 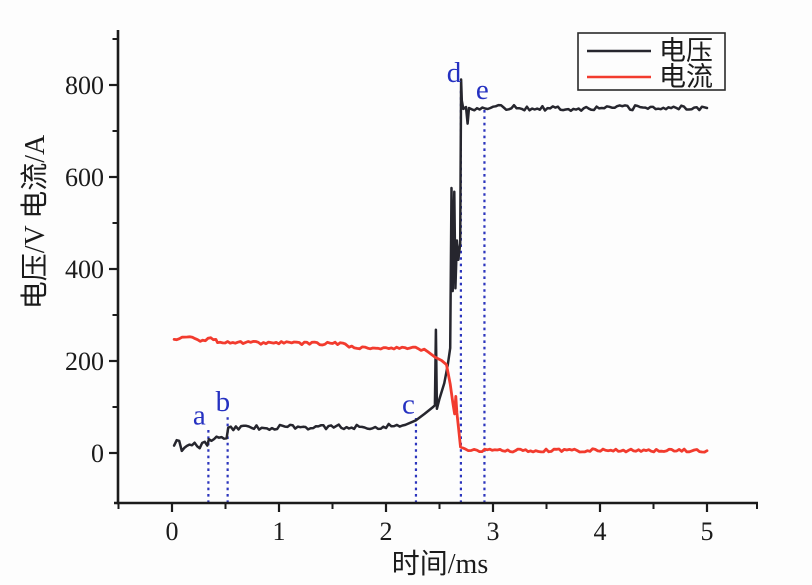 I want to click on x-tick-label: 4, so click(x=600, y=531).